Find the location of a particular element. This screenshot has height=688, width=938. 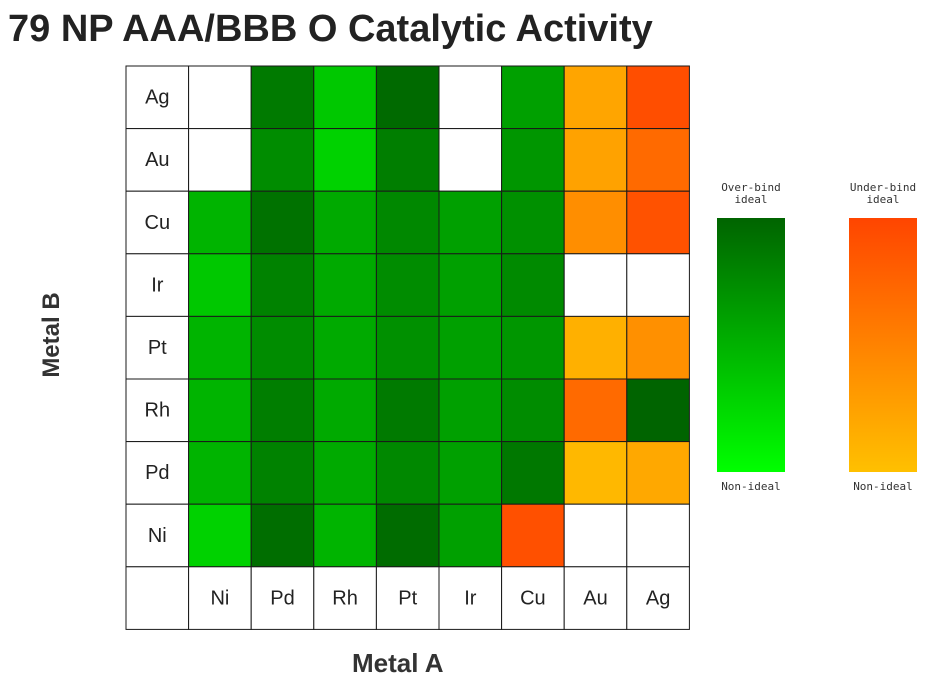

x-tick-label: Ni is located at coordinates (219, 598).